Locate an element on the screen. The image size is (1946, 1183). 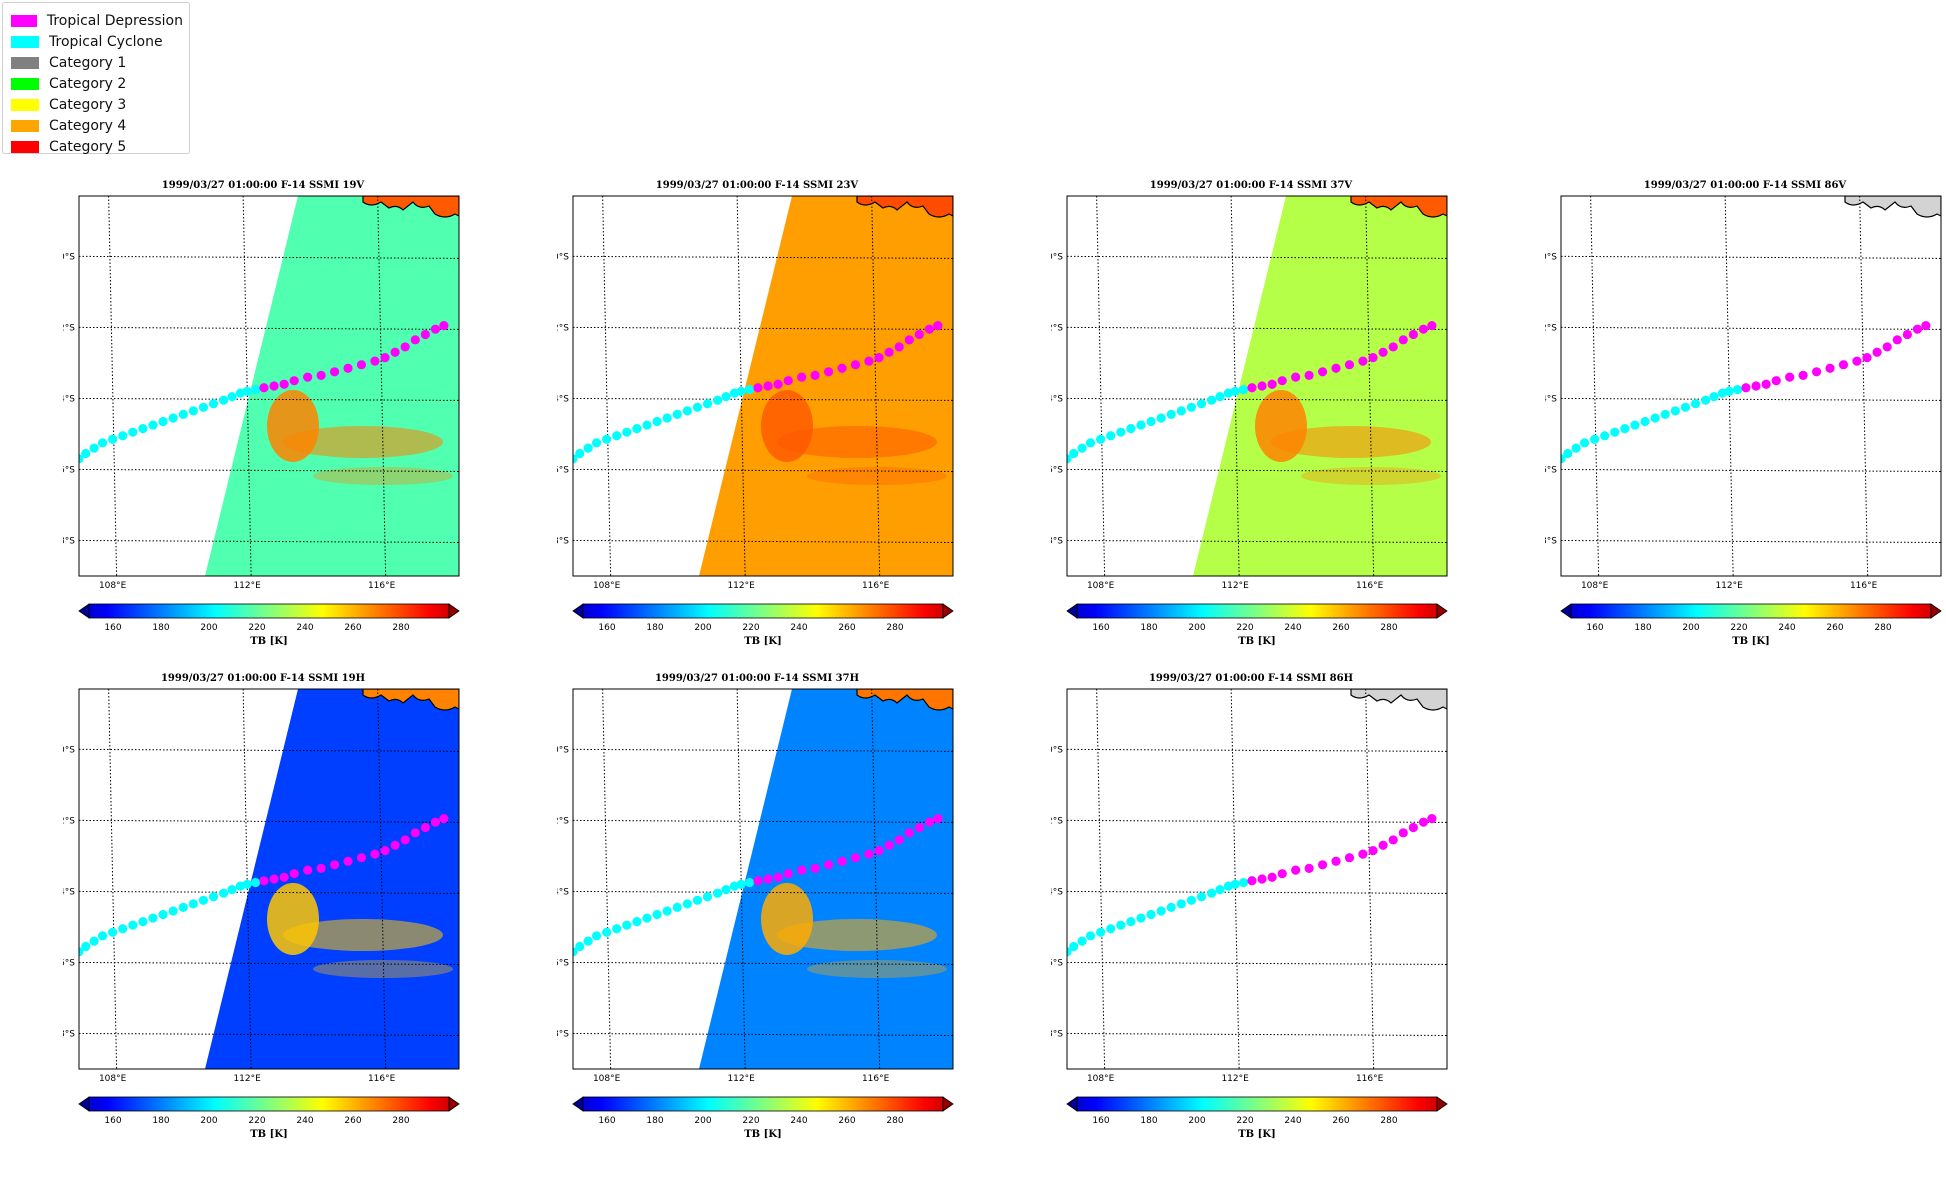
colorbar-tick-label: 180 is located at coordinates (1148, 628).